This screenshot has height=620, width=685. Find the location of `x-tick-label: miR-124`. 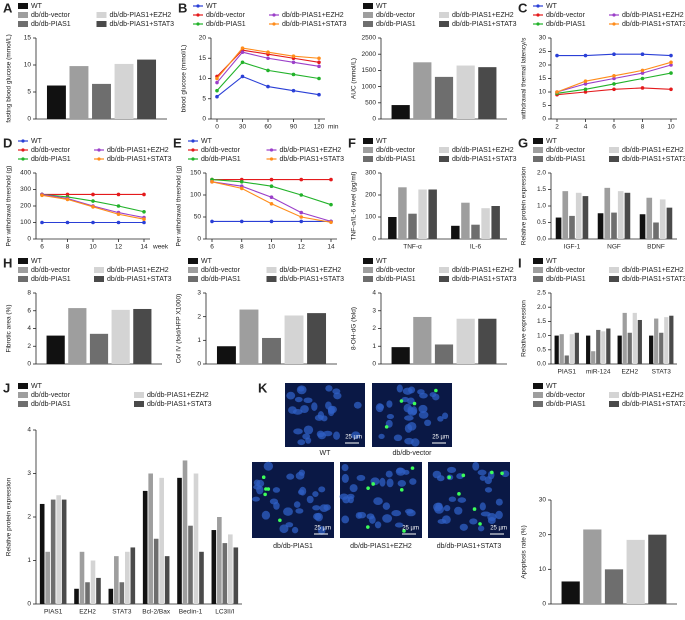

x-tick-label: miR-124 is located at coordinates (598, 372).